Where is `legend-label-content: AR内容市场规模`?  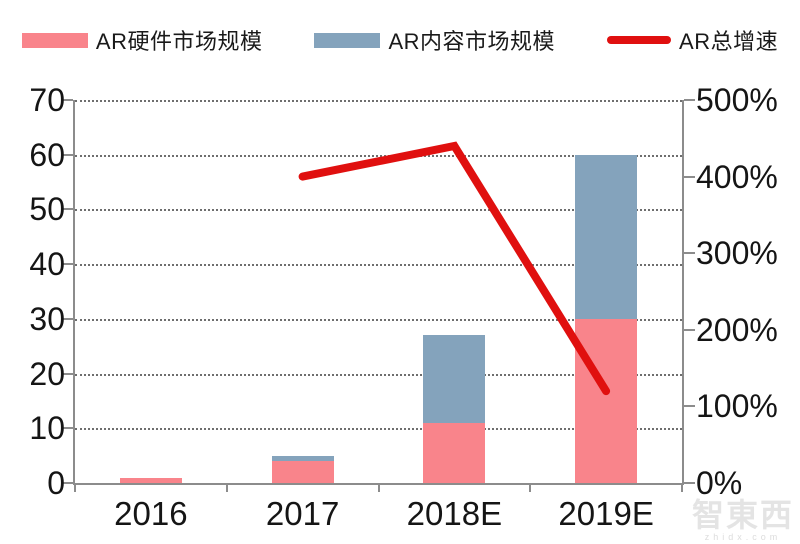
legend-label-content: AR内容市场规模 is located at coordinates (472, 41).